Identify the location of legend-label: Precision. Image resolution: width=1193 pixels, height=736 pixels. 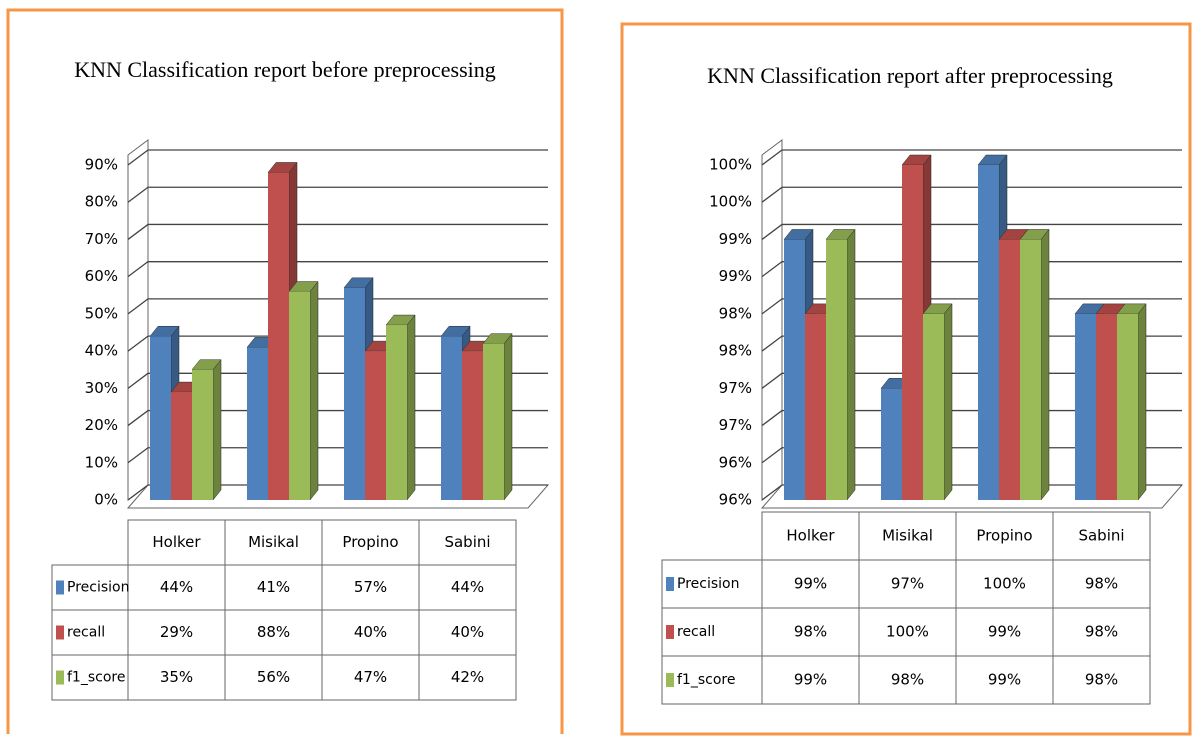
(708, 584).